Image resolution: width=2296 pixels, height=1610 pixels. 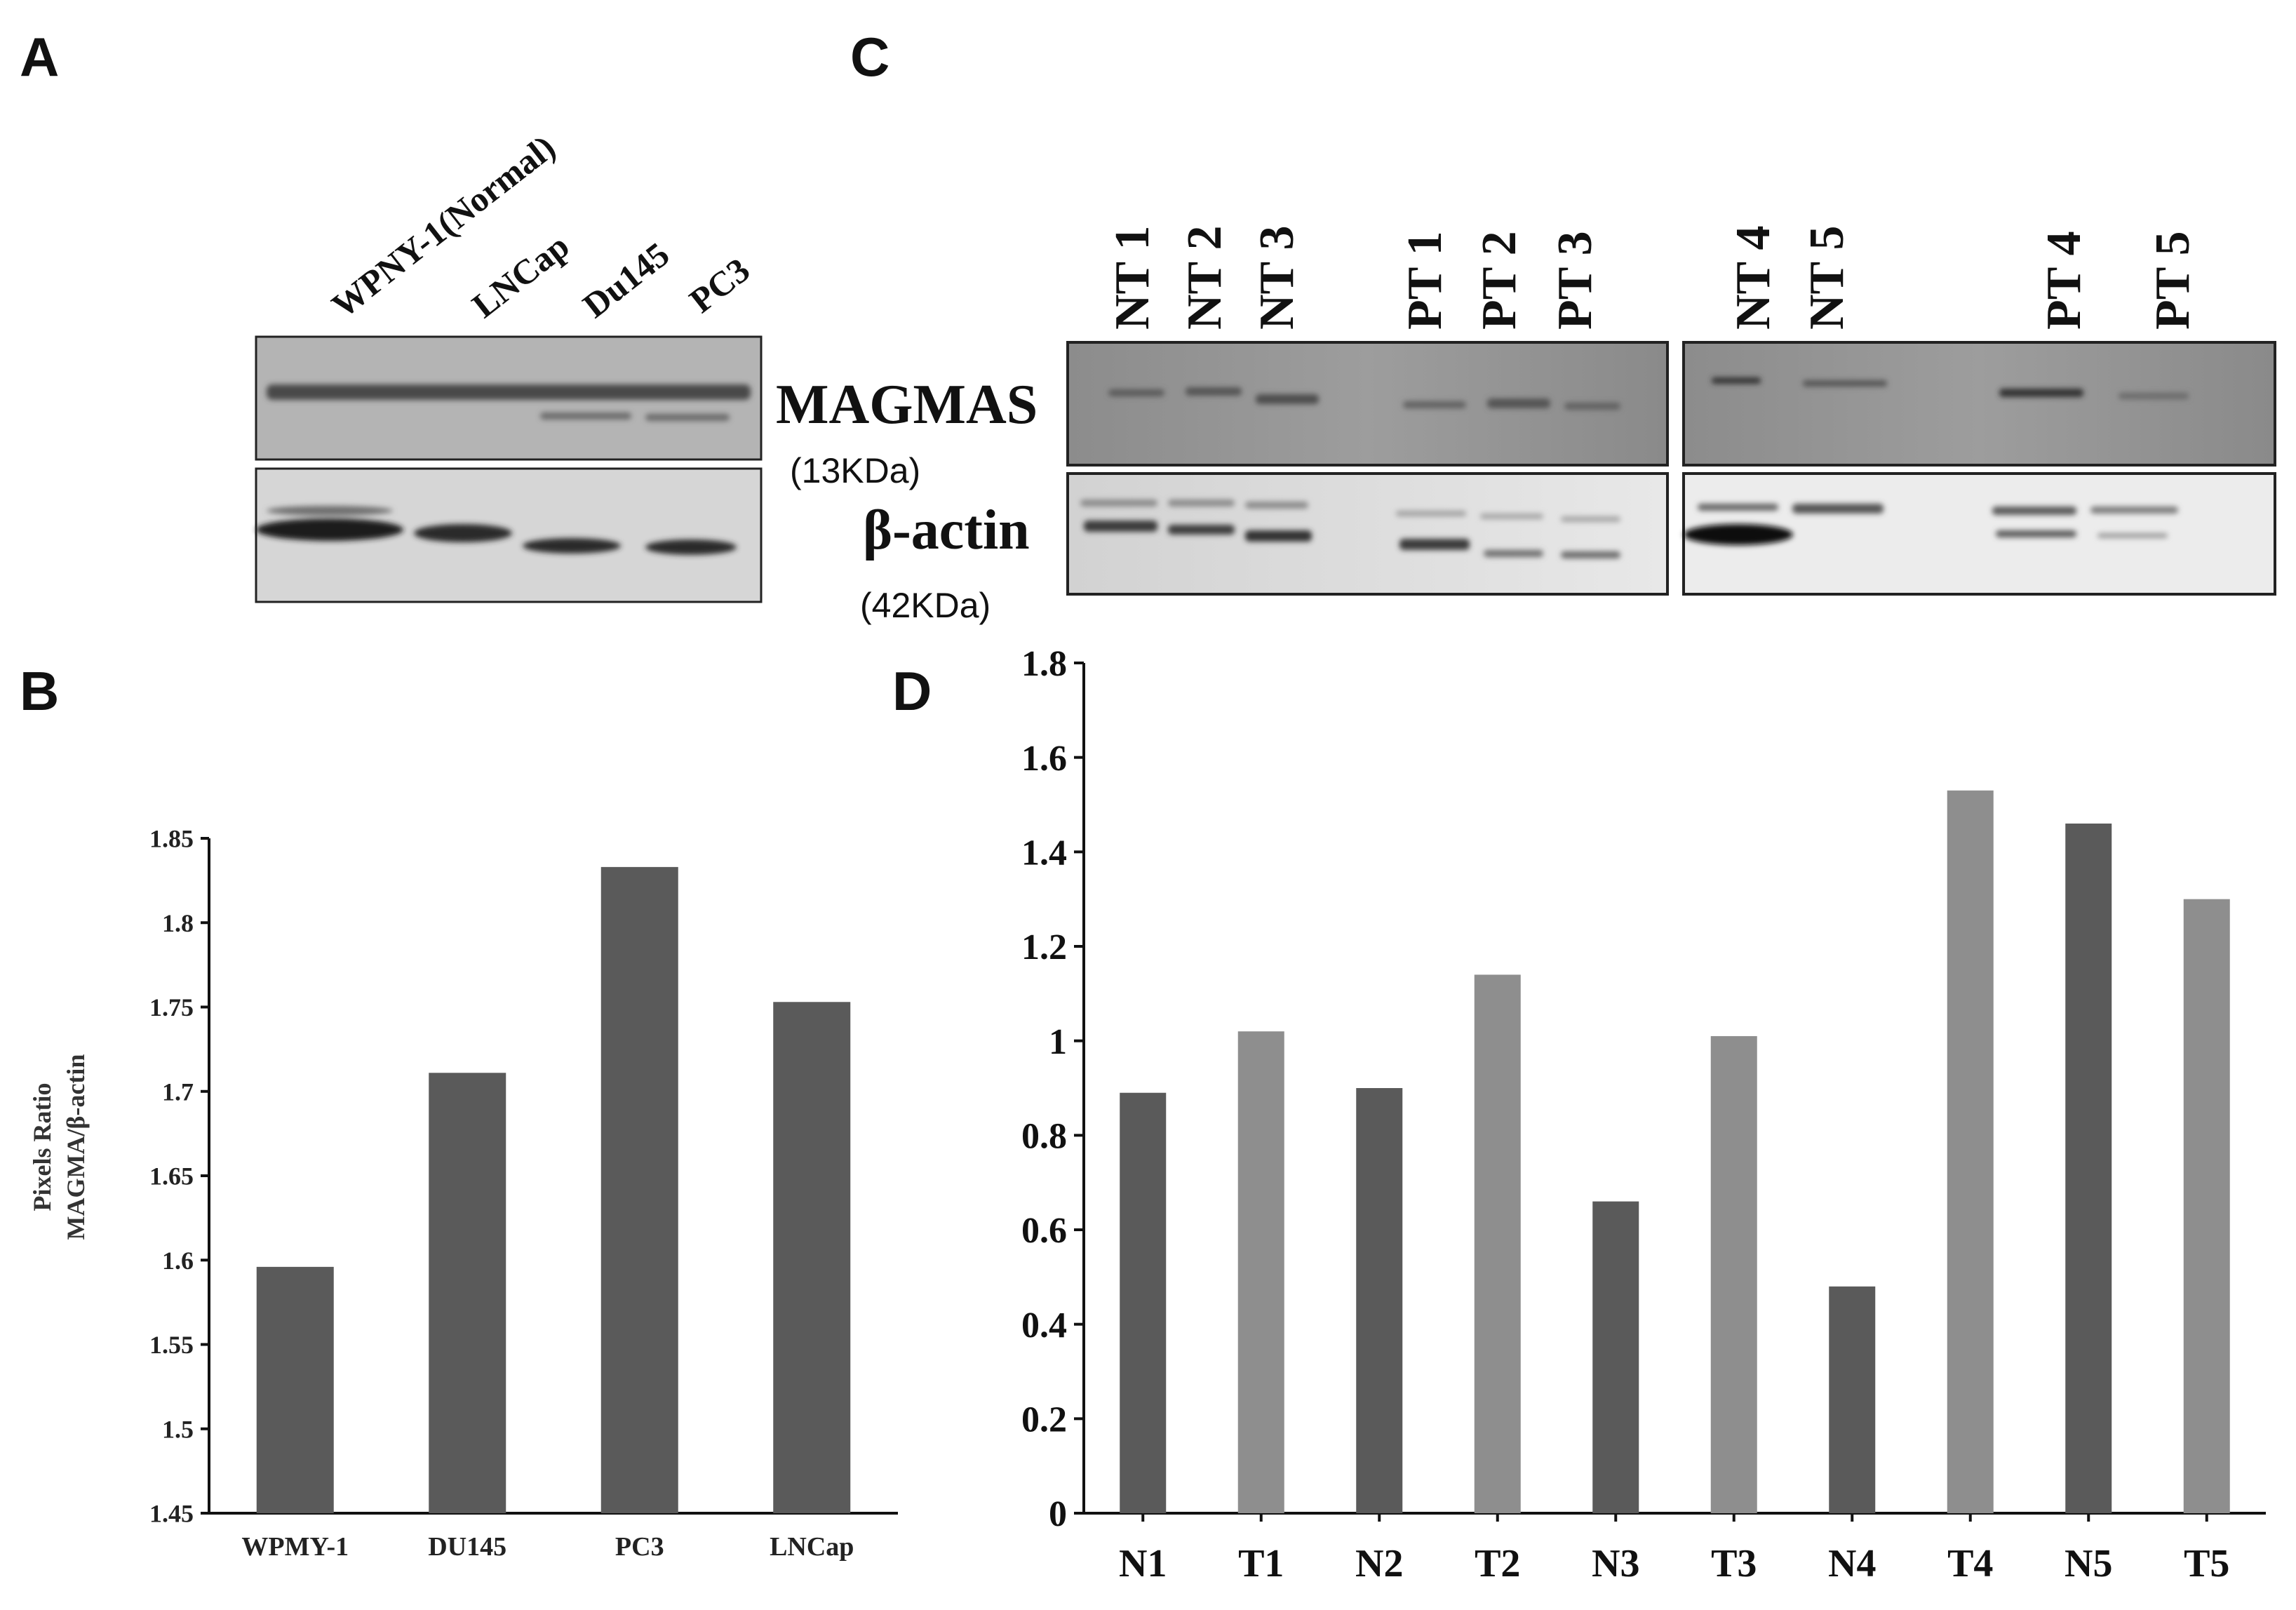 What do you see at coordinates (1058, 1514) in the screenshot?
I see `y-tick-label: 0` at bounding box center [1058, 1514].